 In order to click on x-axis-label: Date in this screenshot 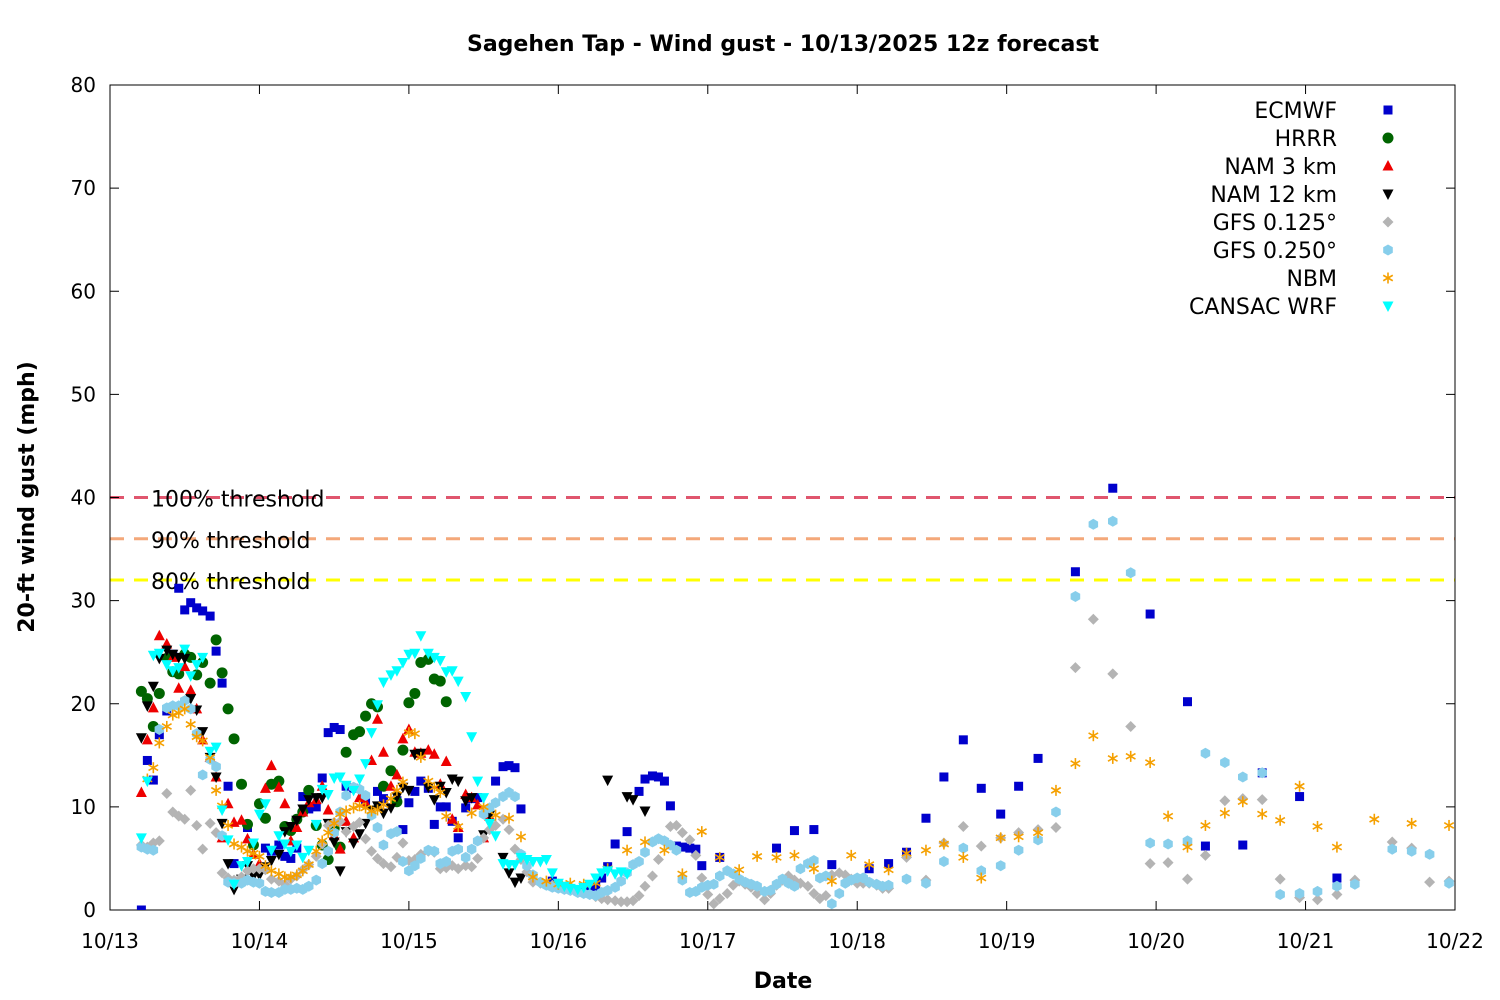, I will do `click(783, 981)`.